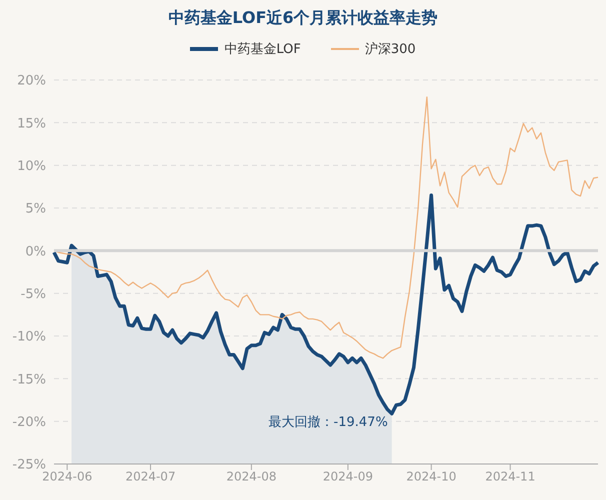 This screenshot has height=500, width=606. Describe the element at coordinates (328, 422) in the screenshot. I see `annotation: 最大回撤：-19.47%` at that location.